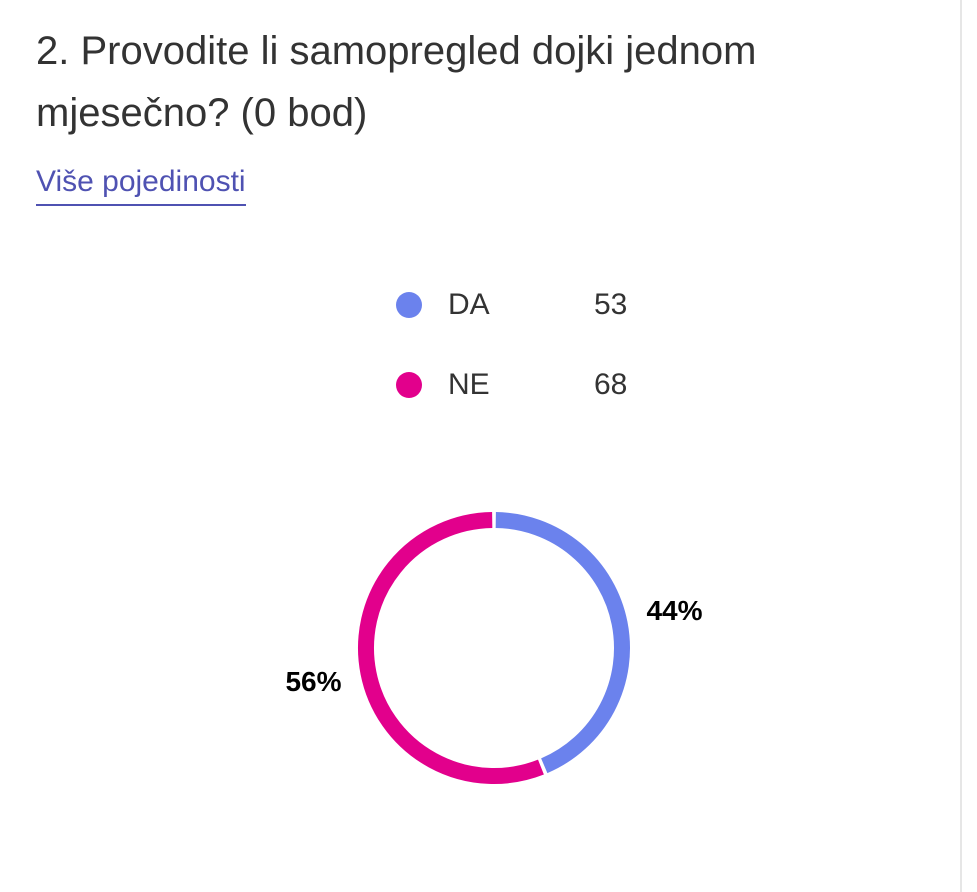 This screenshot has width=977, height=892. What do you see at coordinates (469, 384) in the screenshot?
I see `legend-label: NE` at bounding box center [469, 384].